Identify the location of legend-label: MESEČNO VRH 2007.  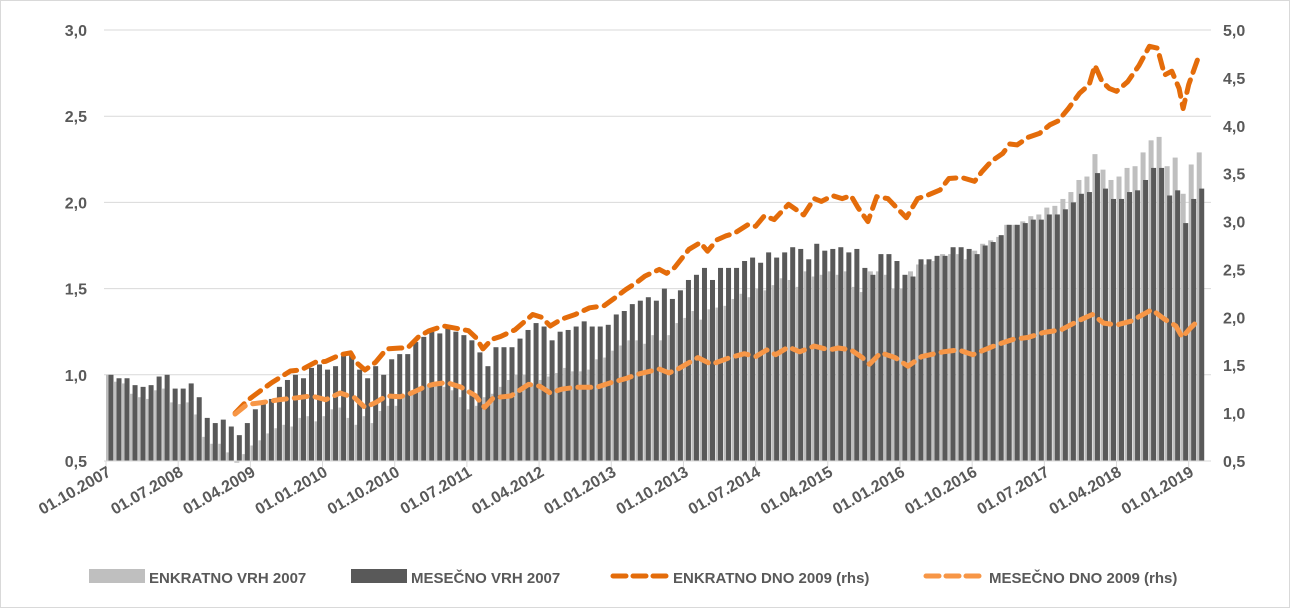
(485, 578).